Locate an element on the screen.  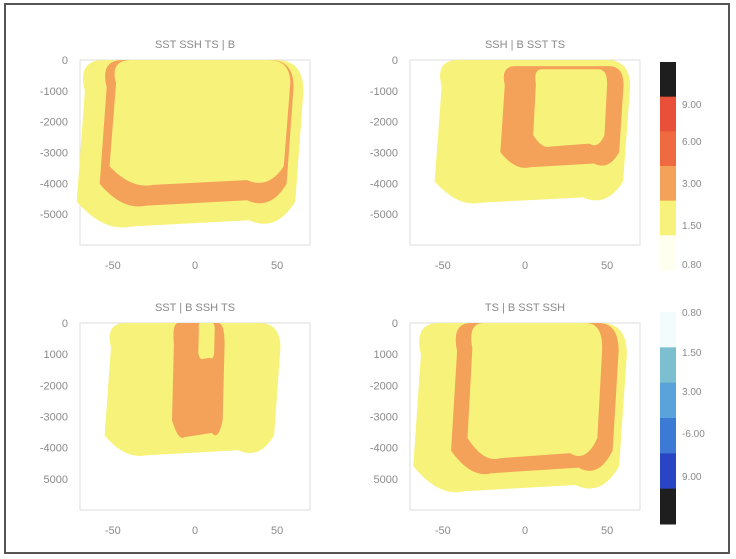
panel-title: SSH | B SST TS is located at coordinates (525, 45).